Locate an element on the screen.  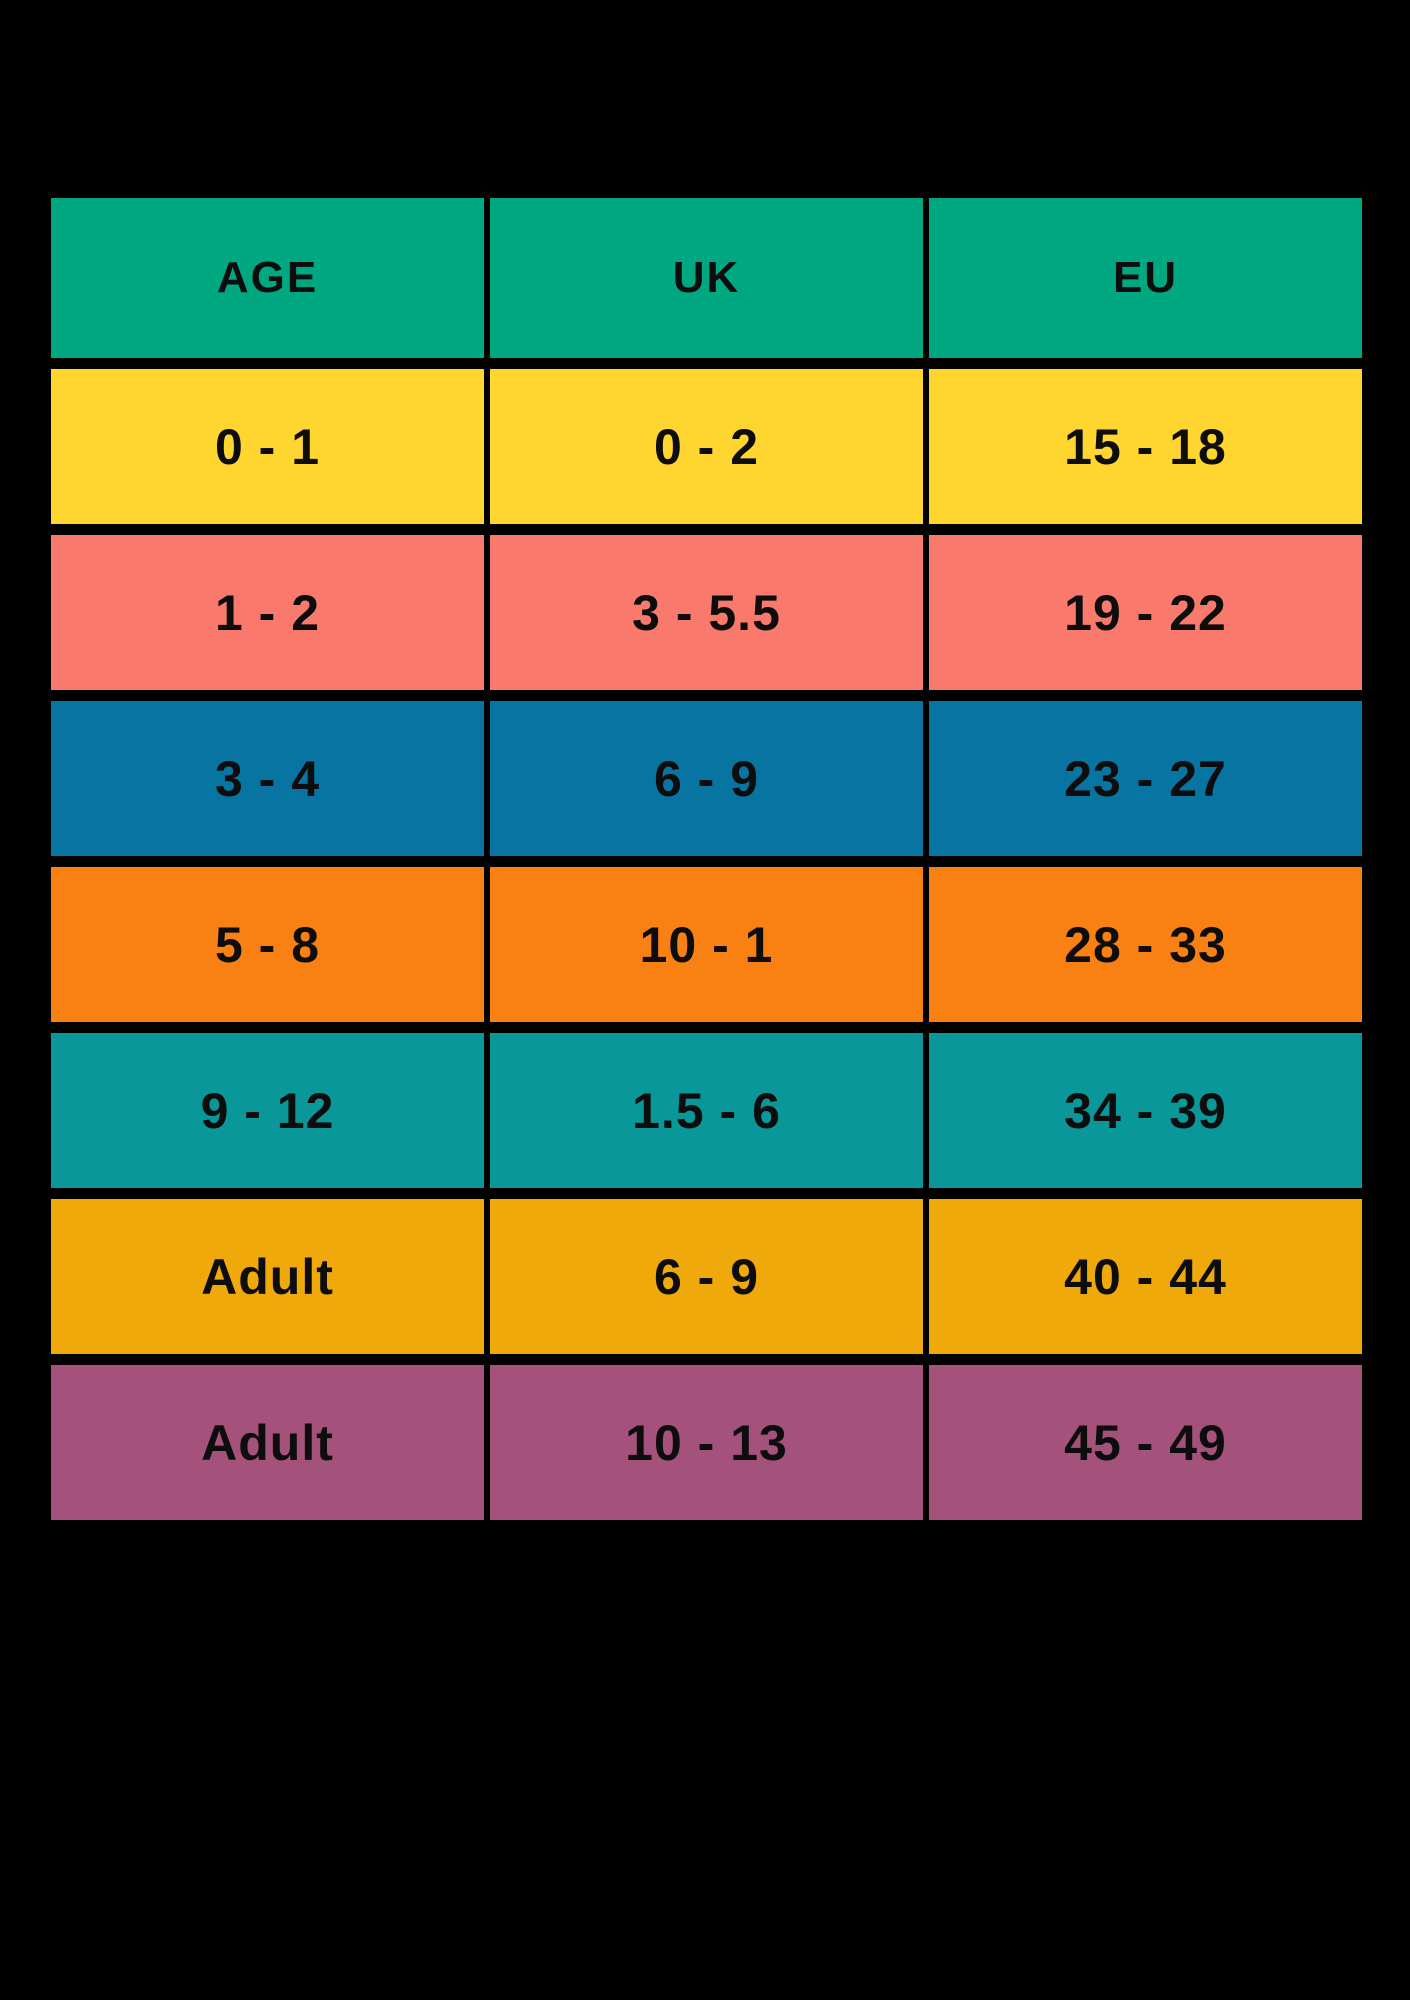
cell-row6-age: Adult is located at coordinates (267, 1276).